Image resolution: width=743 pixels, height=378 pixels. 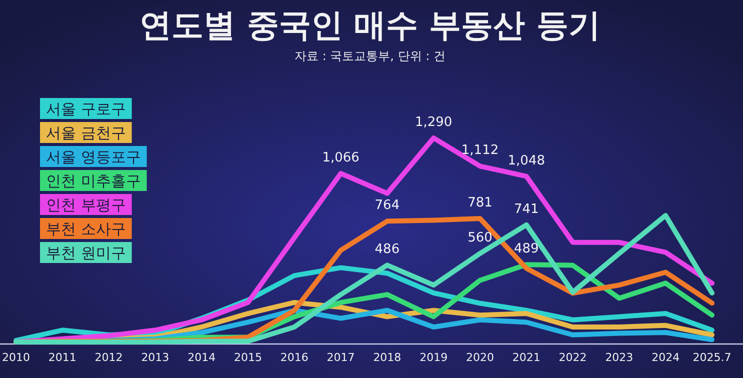 I want to click on x-tick-label: 2023, so click(x=619, y=357).